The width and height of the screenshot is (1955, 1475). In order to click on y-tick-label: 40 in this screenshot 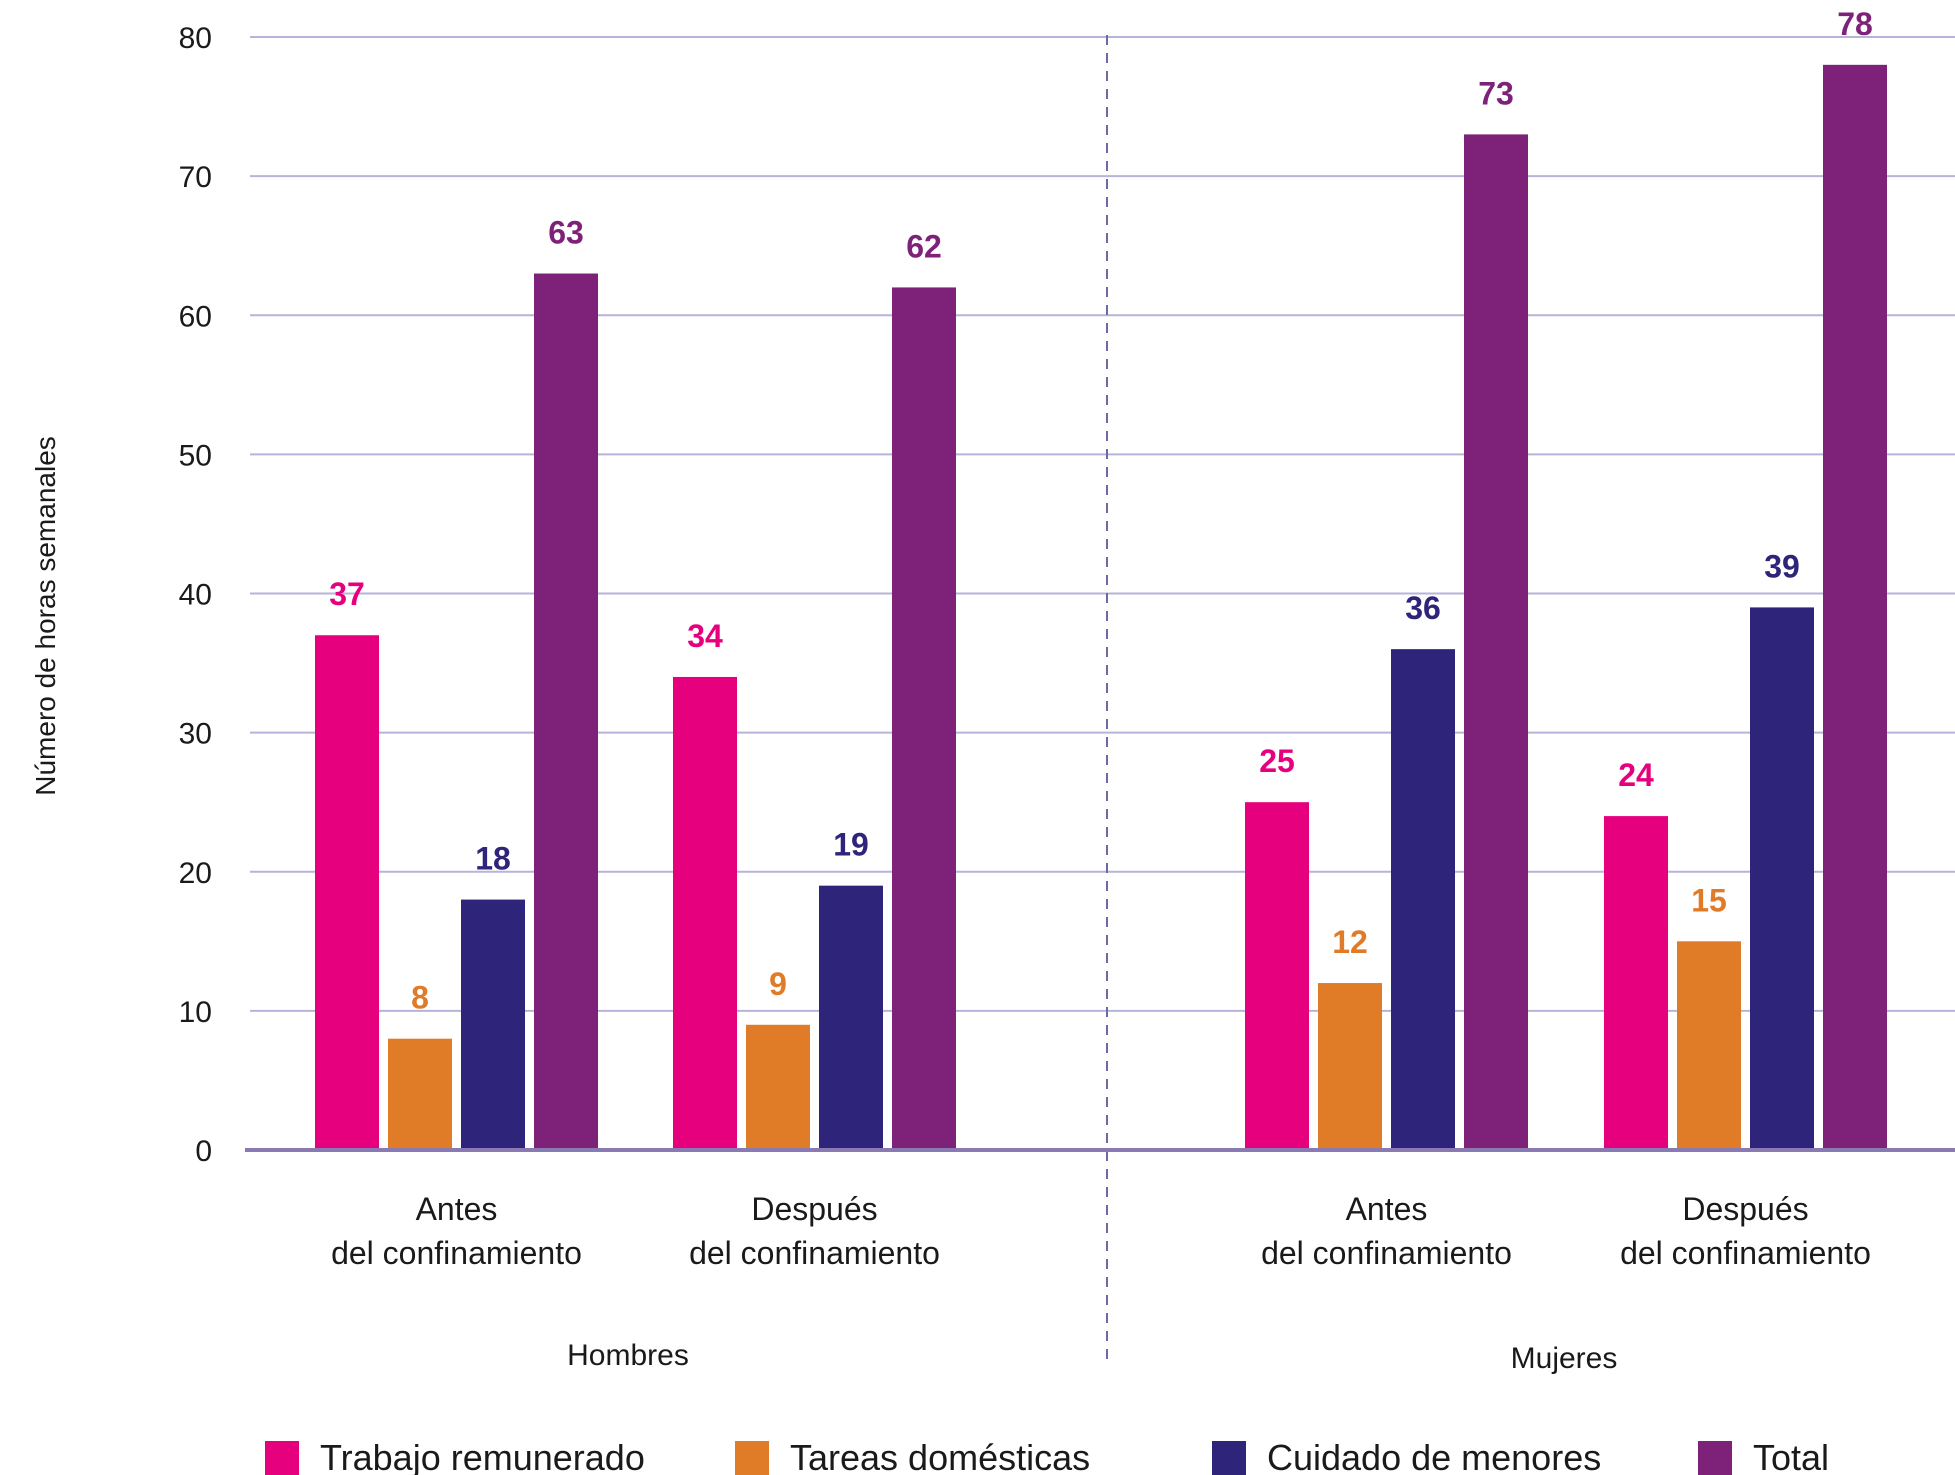, I will do `click(195, 595)`.